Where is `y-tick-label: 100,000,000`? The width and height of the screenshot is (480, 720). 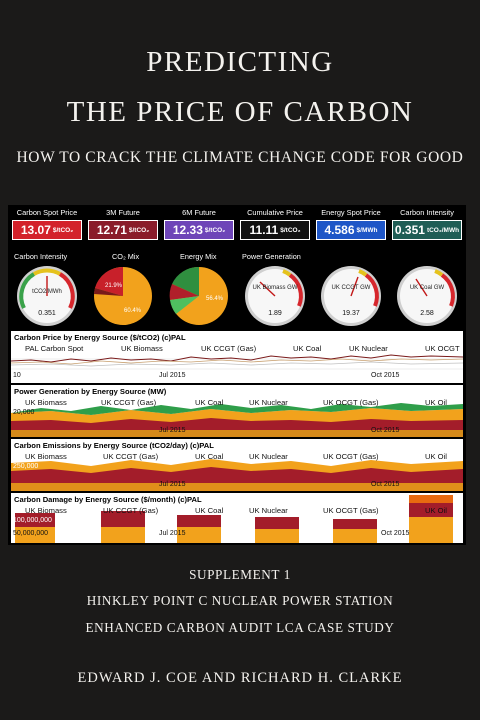 y-tick-label: 100,000,000 is located at coordinates (32, 520).